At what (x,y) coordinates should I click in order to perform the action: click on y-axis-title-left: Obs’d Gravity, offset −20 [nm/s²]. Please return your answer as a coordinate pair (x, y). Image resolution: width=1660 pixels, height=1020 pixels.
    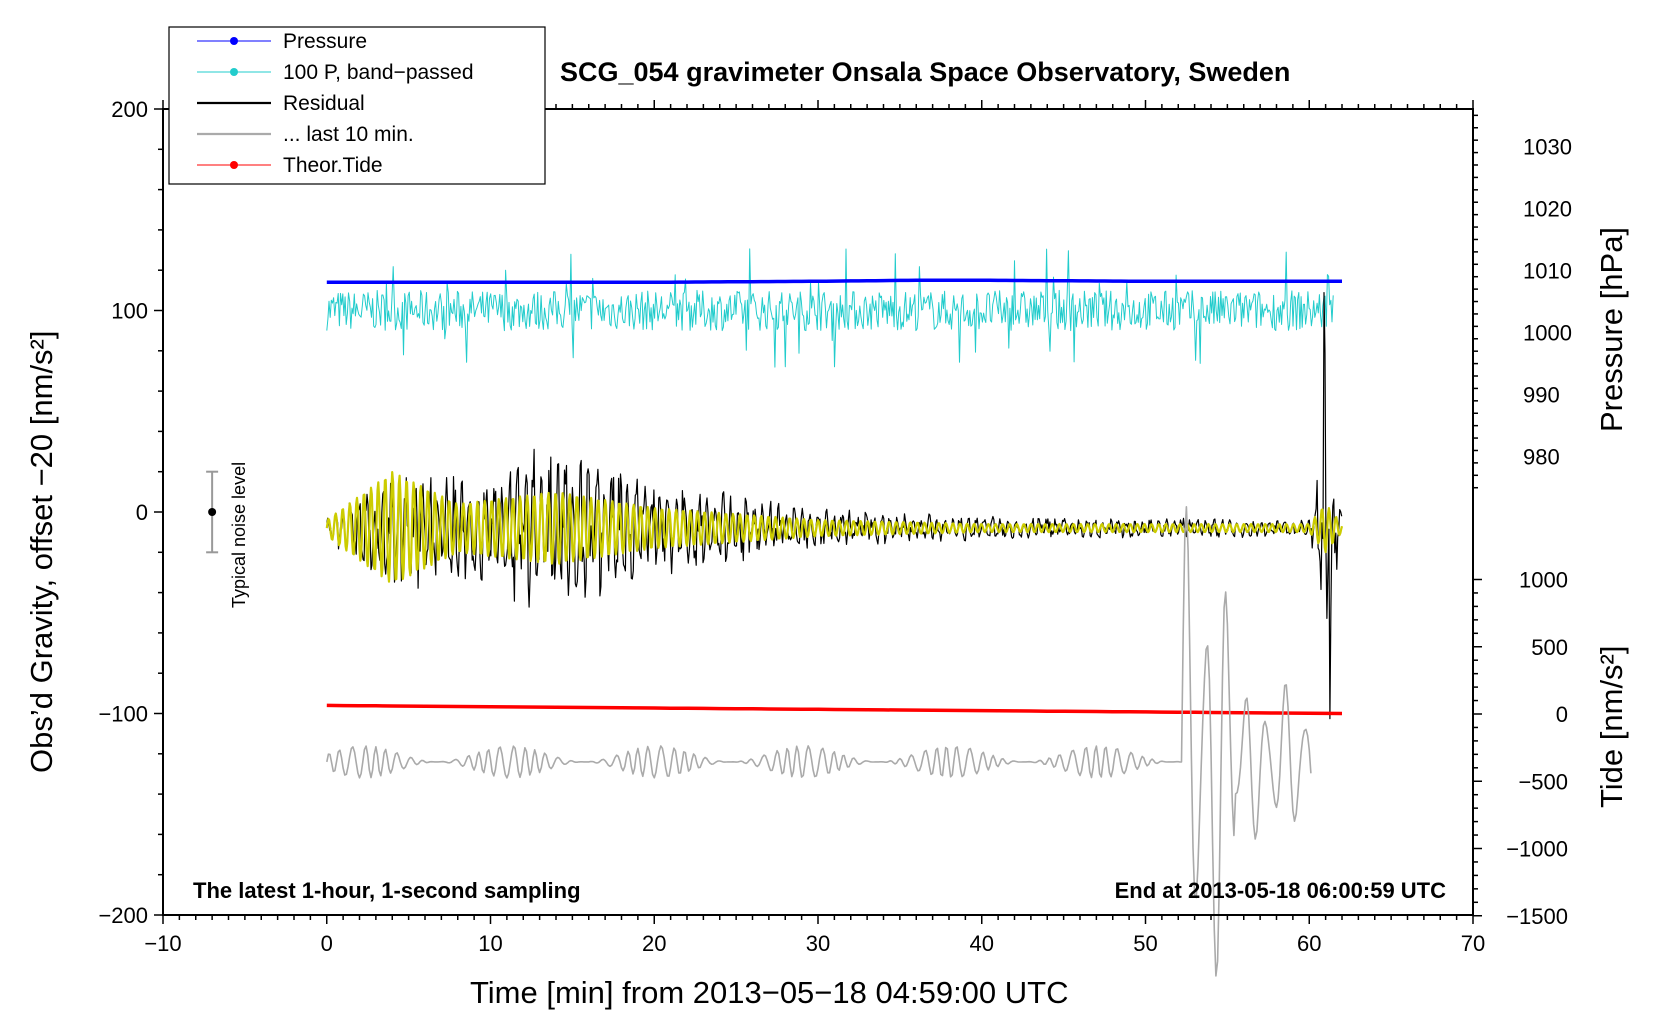
    Looking at the image, I should click on (41, 552).